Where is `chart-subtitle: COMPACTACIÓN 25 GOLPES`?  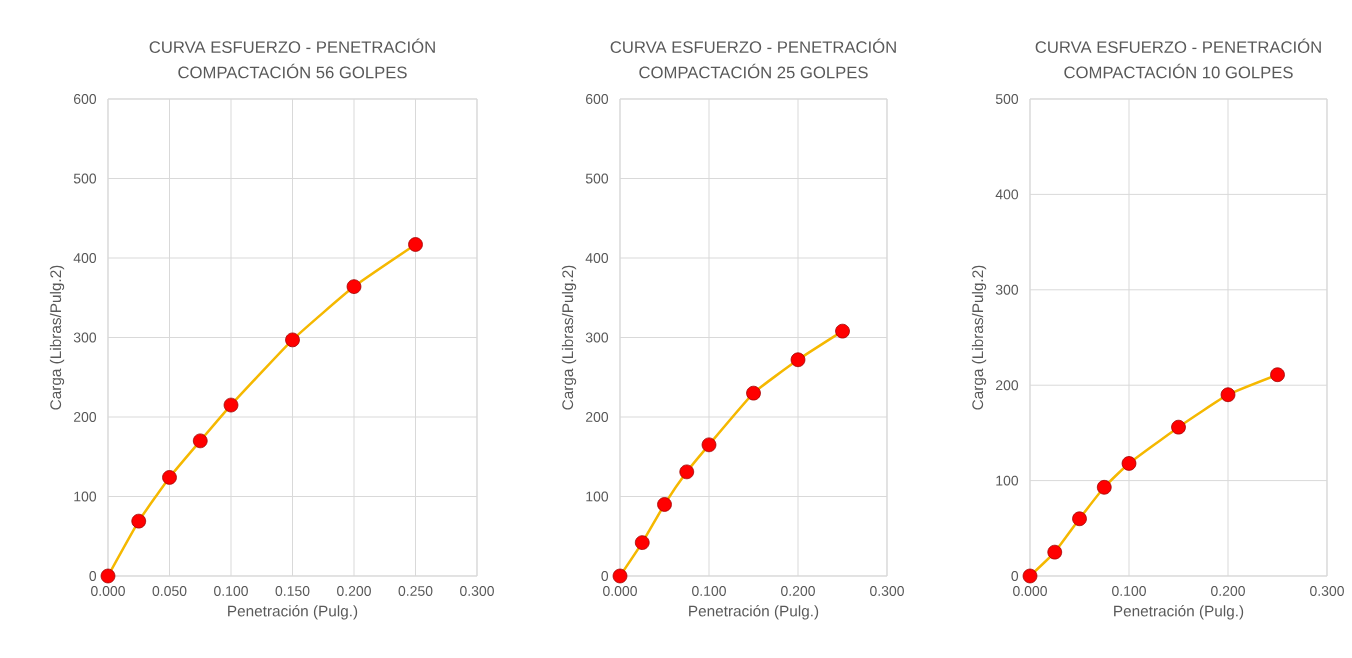 chart-subtitle: COMPACTACIÓN 25 GOLPES is located at coordinates (753, 71).